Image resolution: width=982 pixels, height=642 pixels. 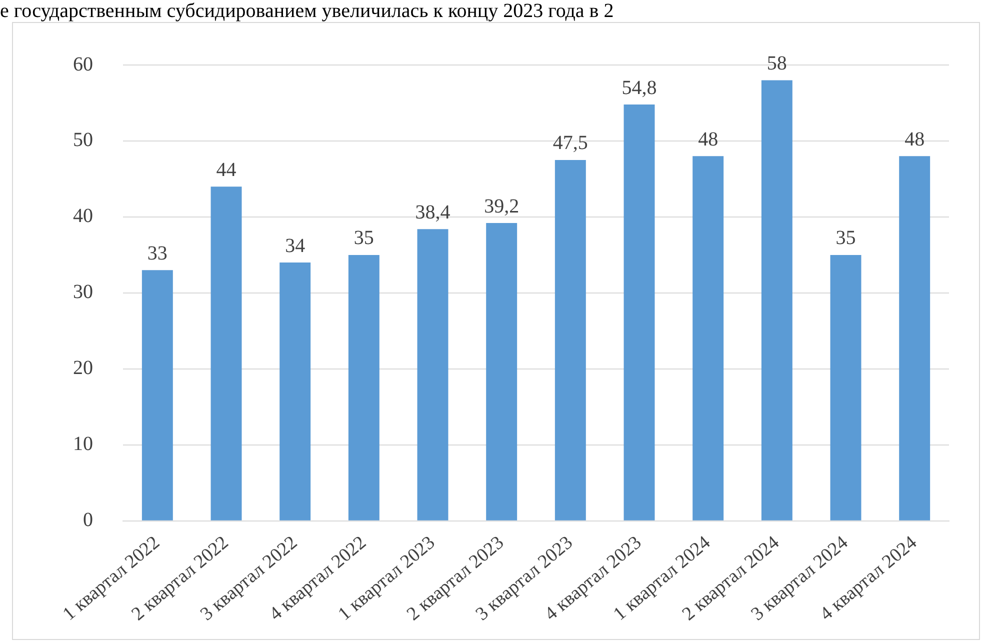 What do you see at coordinates (226, 169) in the screenshot?
I see `data-label: 44` at bounding box center [226, 169].